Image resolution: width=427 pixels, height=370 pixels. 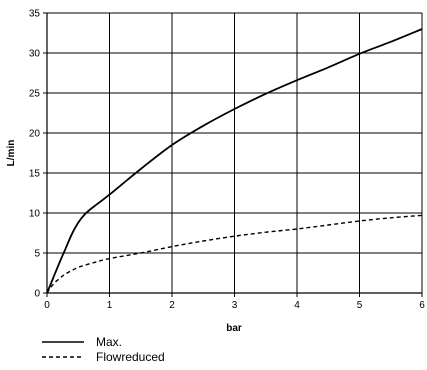 I want to click on y-tick-label-1: 5, so click(x=37, y=254).